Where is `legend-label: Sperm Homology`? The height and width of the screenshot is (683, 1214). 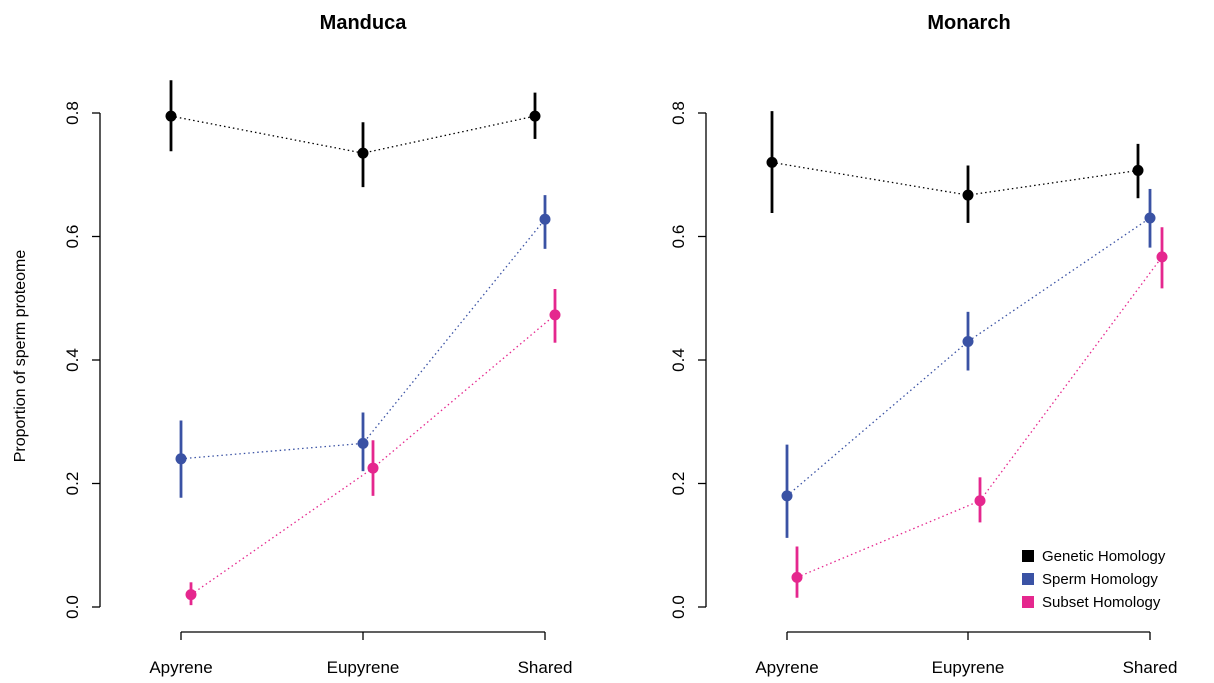 legend-label: Sperm Homology is located at coordinates (1100, 579).